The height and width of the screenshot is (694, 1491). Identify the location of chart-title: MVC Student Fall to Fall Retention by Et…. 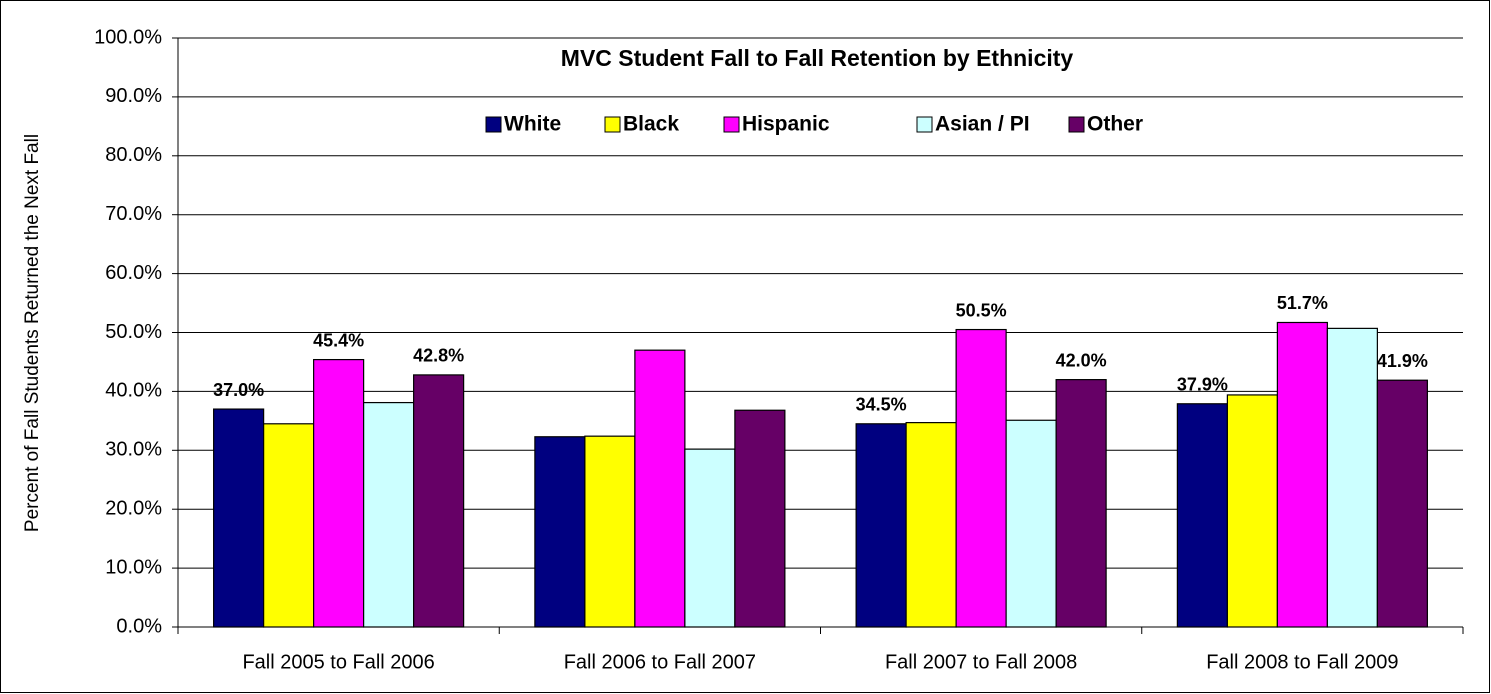
(817, 58).